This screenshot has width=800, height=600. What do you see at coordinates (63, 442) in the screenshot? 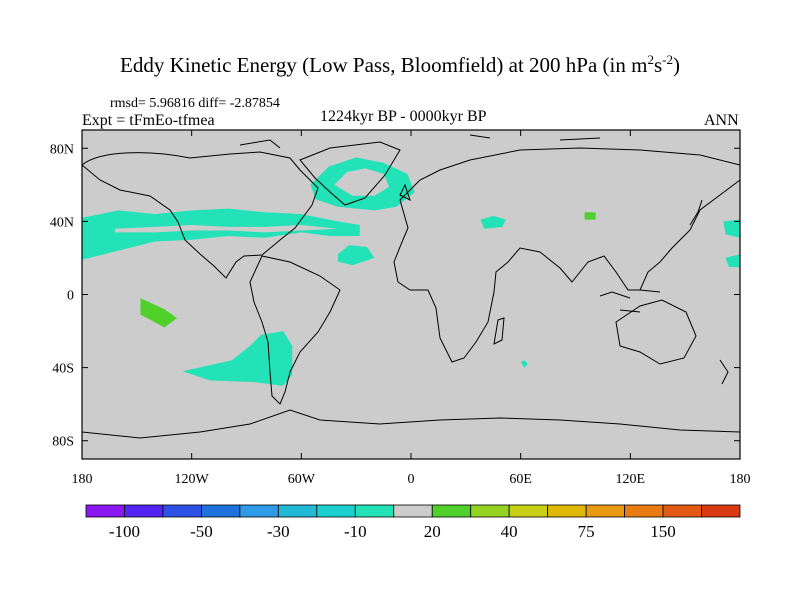
I see `y-tick-label: 80S` at bounding box center [63, 442].